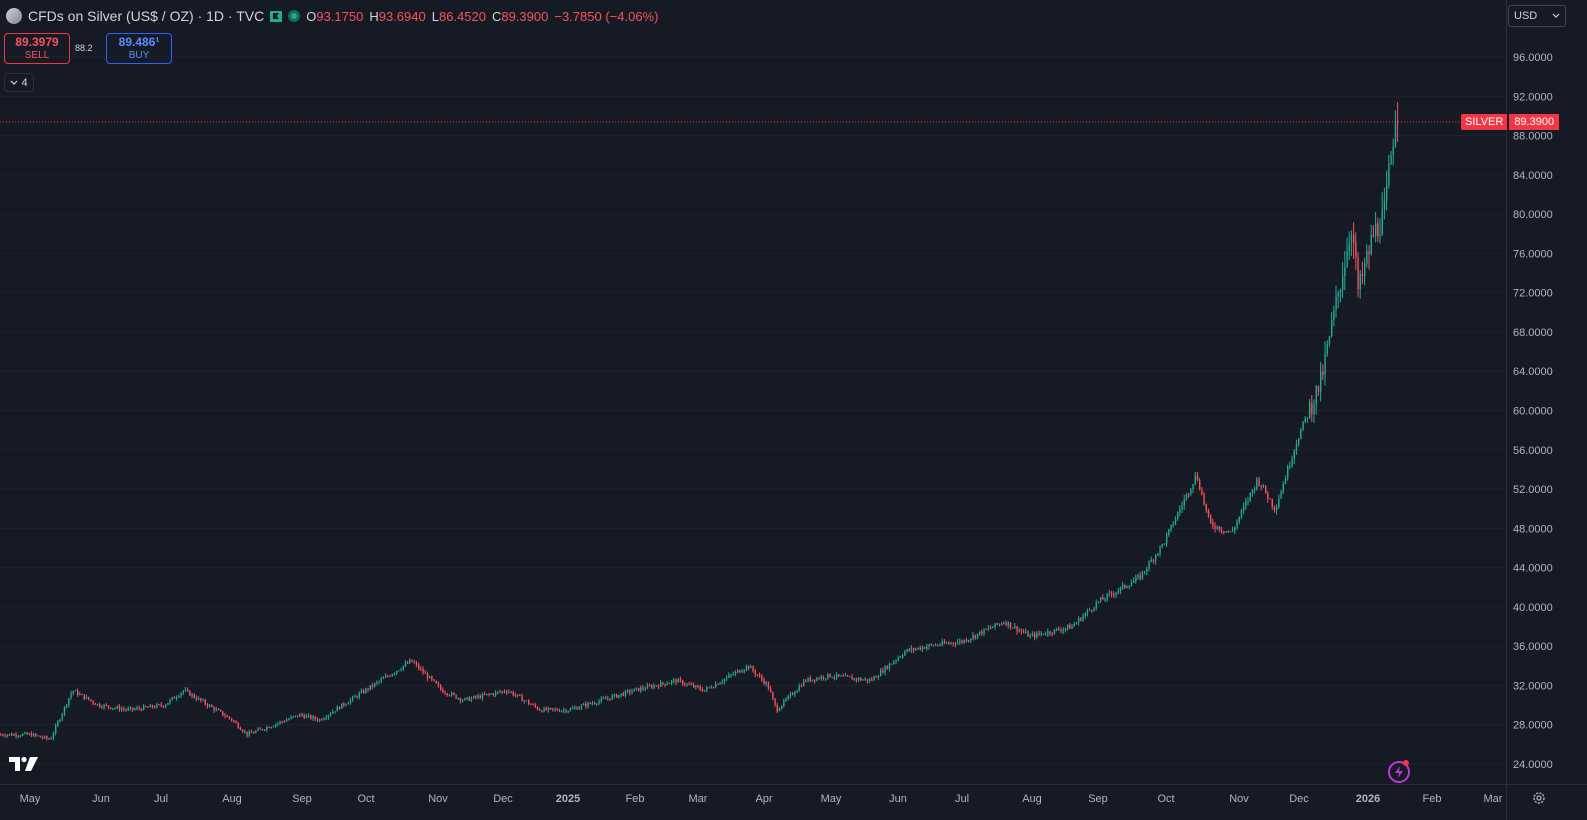 This screenshot has width=1587, height=820. Describe the element at coordinates (24, 763) in the screenshot. I see `tradingview-logo` at that location.